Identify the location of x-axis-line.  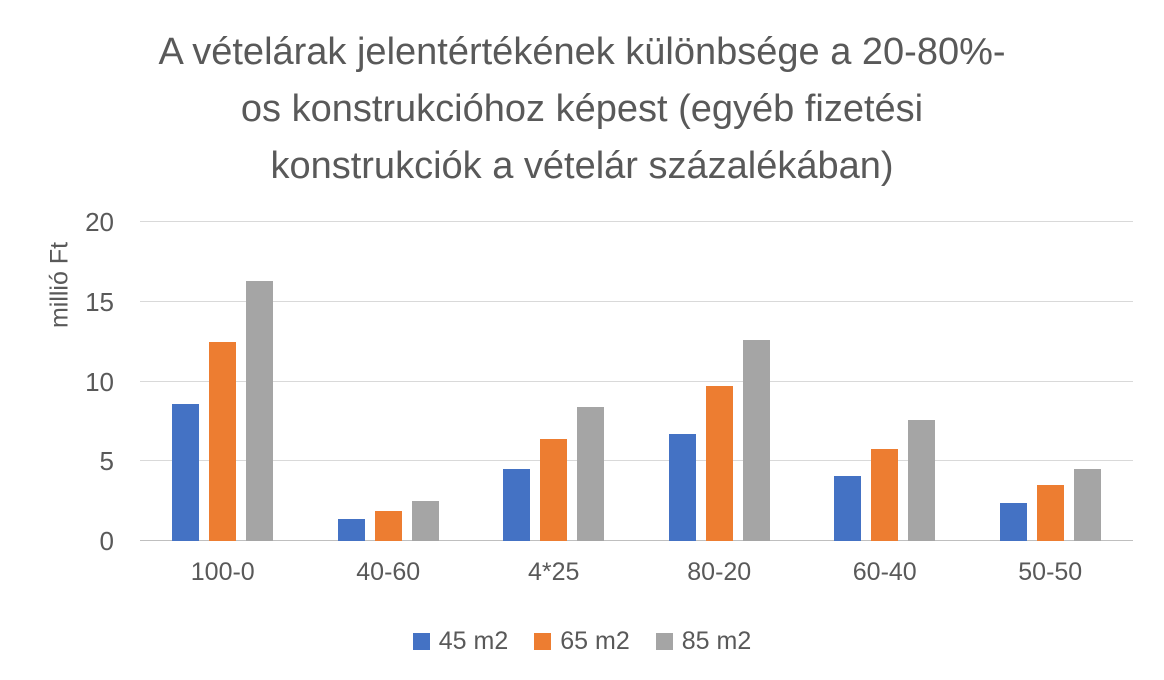
(636, 540).